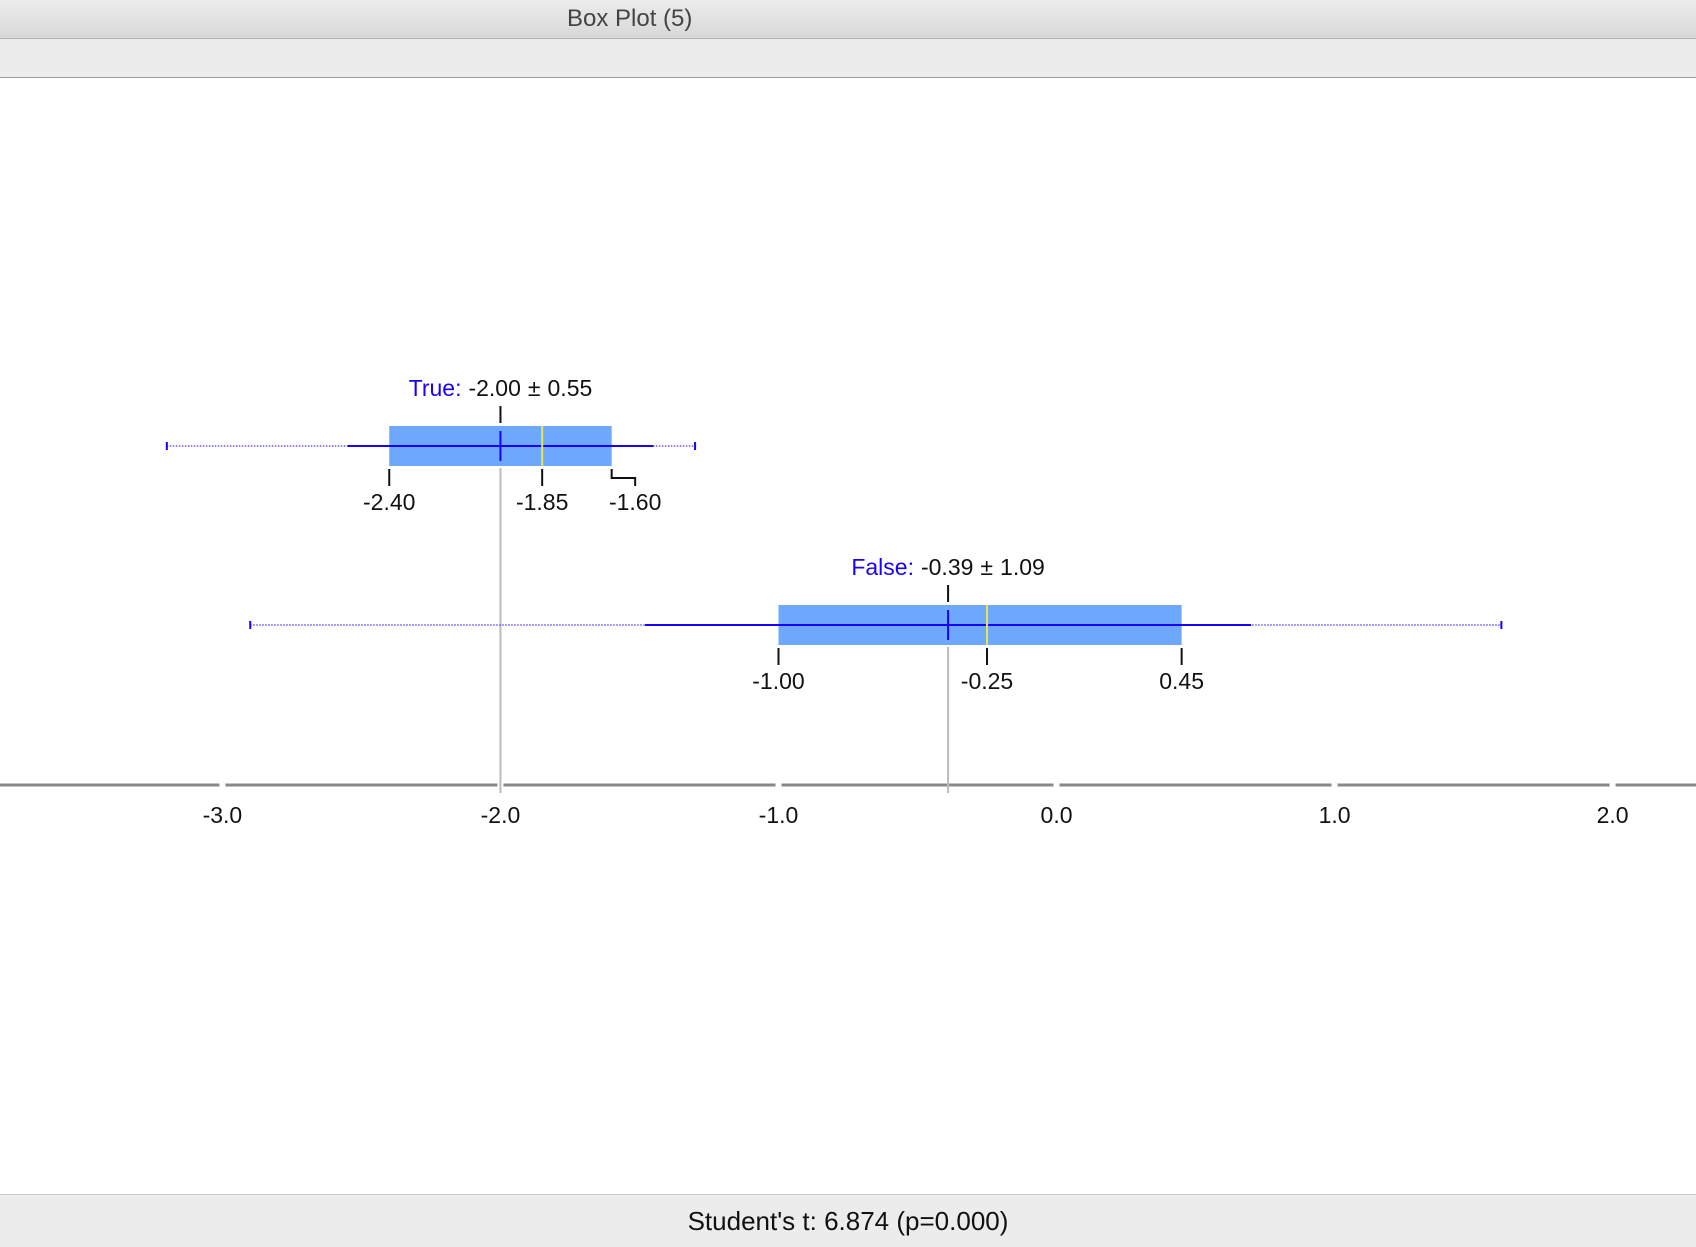  Describe the element at coordinates (623, 477) in the screenshot. I see `label-bracket` at that location.